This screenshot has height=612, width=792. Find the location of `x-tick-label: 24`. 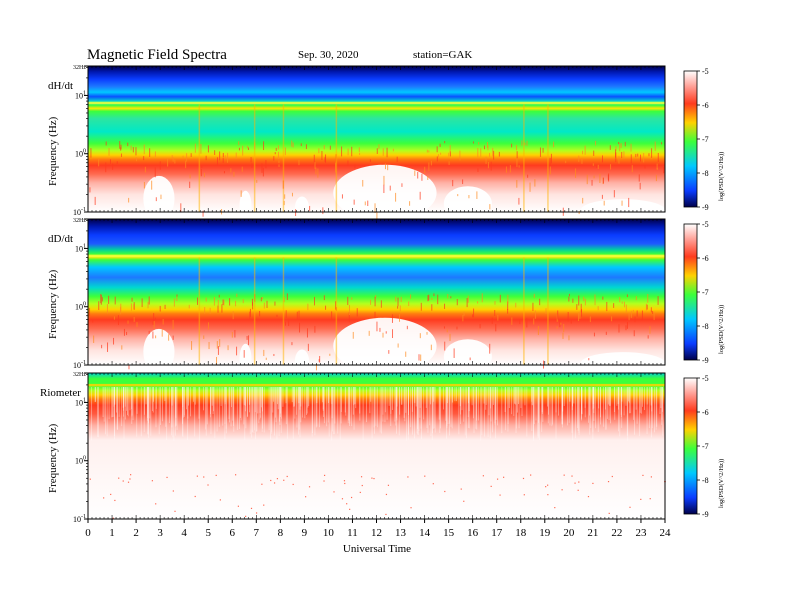

x-tick-label: 24 is located at coordinates (666, 533).